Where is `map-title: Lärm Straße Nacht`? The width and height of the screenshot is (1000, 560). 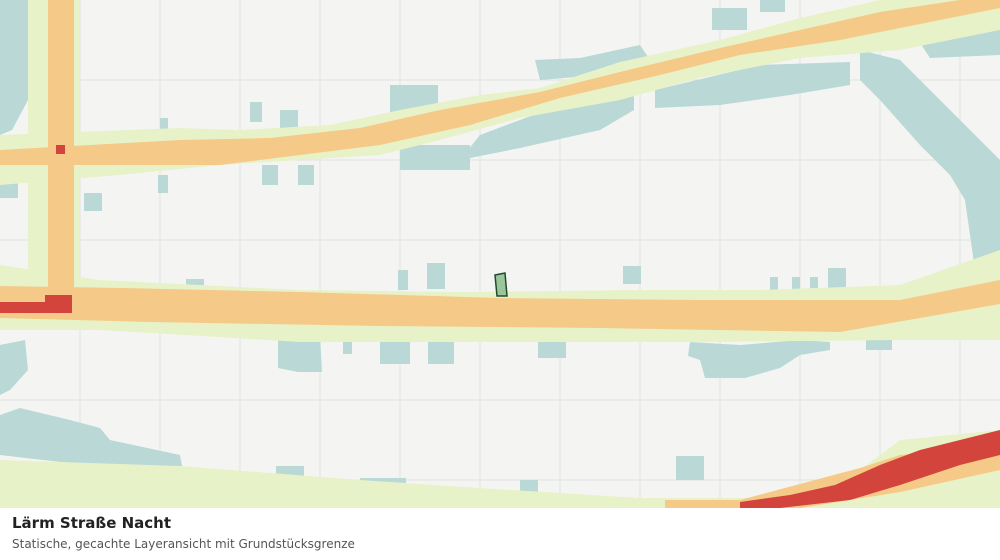 map-title: Lärm Straße Nacht is located at coordinates (92, 523).